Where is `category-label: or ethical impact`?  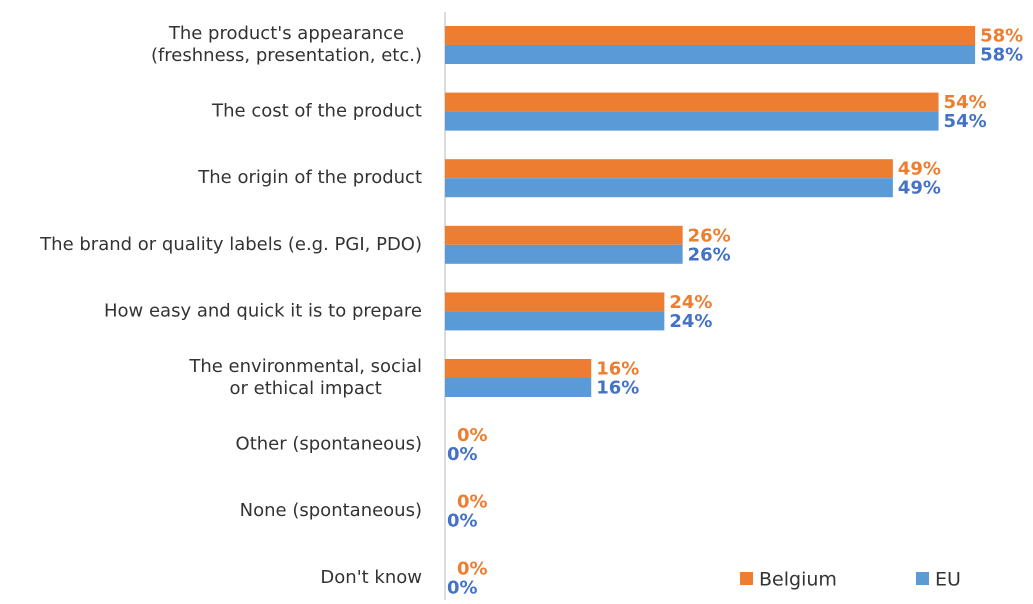
category-label: or ethical impact is located at coordinates (306, 388).